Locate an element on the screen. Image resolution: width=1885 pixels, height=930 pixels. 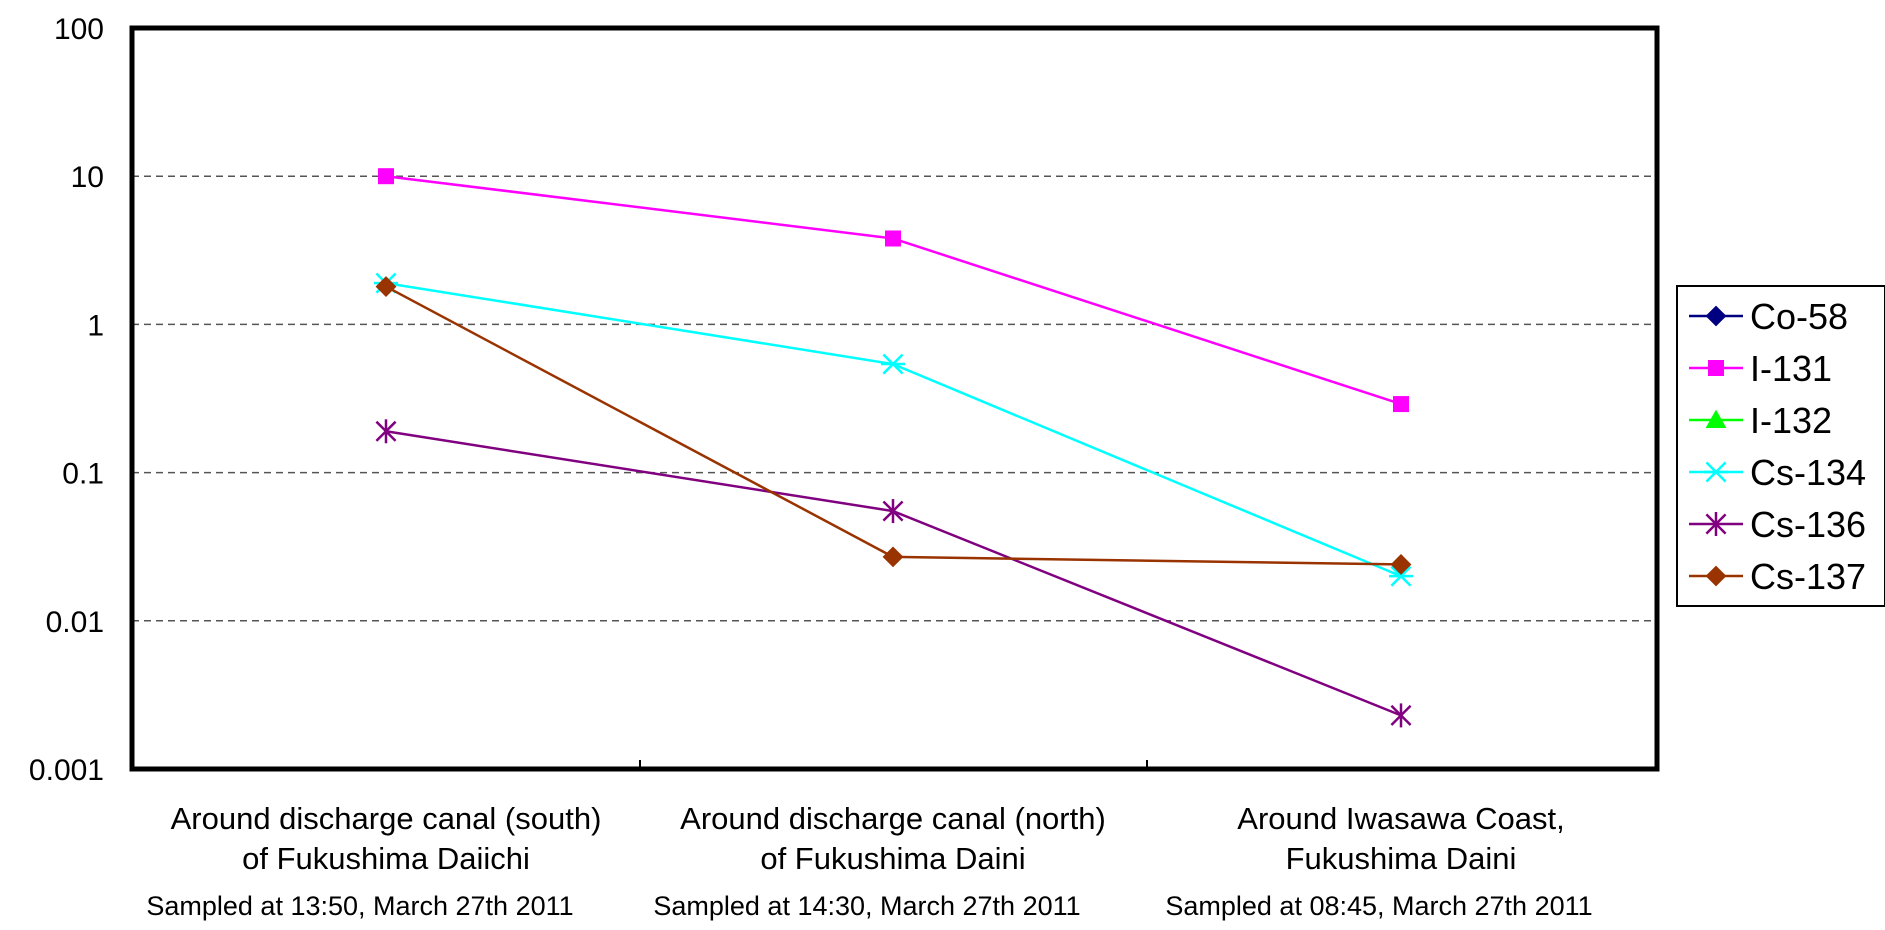
legend-item-co-58: Co-58 is located at coordinates (1768, 316).